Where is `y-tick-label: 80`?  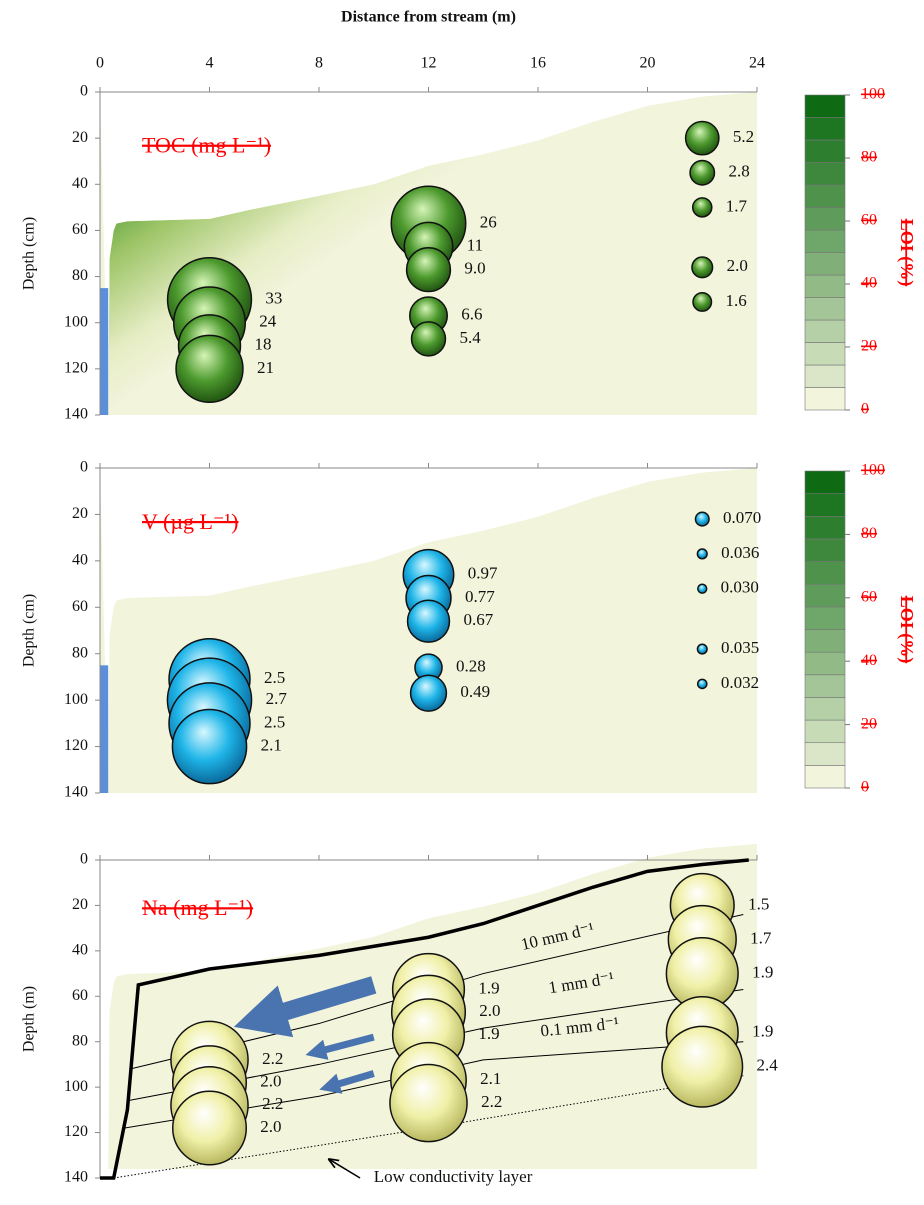
y-tick-label: 80 is located at coordinates (80, 275).